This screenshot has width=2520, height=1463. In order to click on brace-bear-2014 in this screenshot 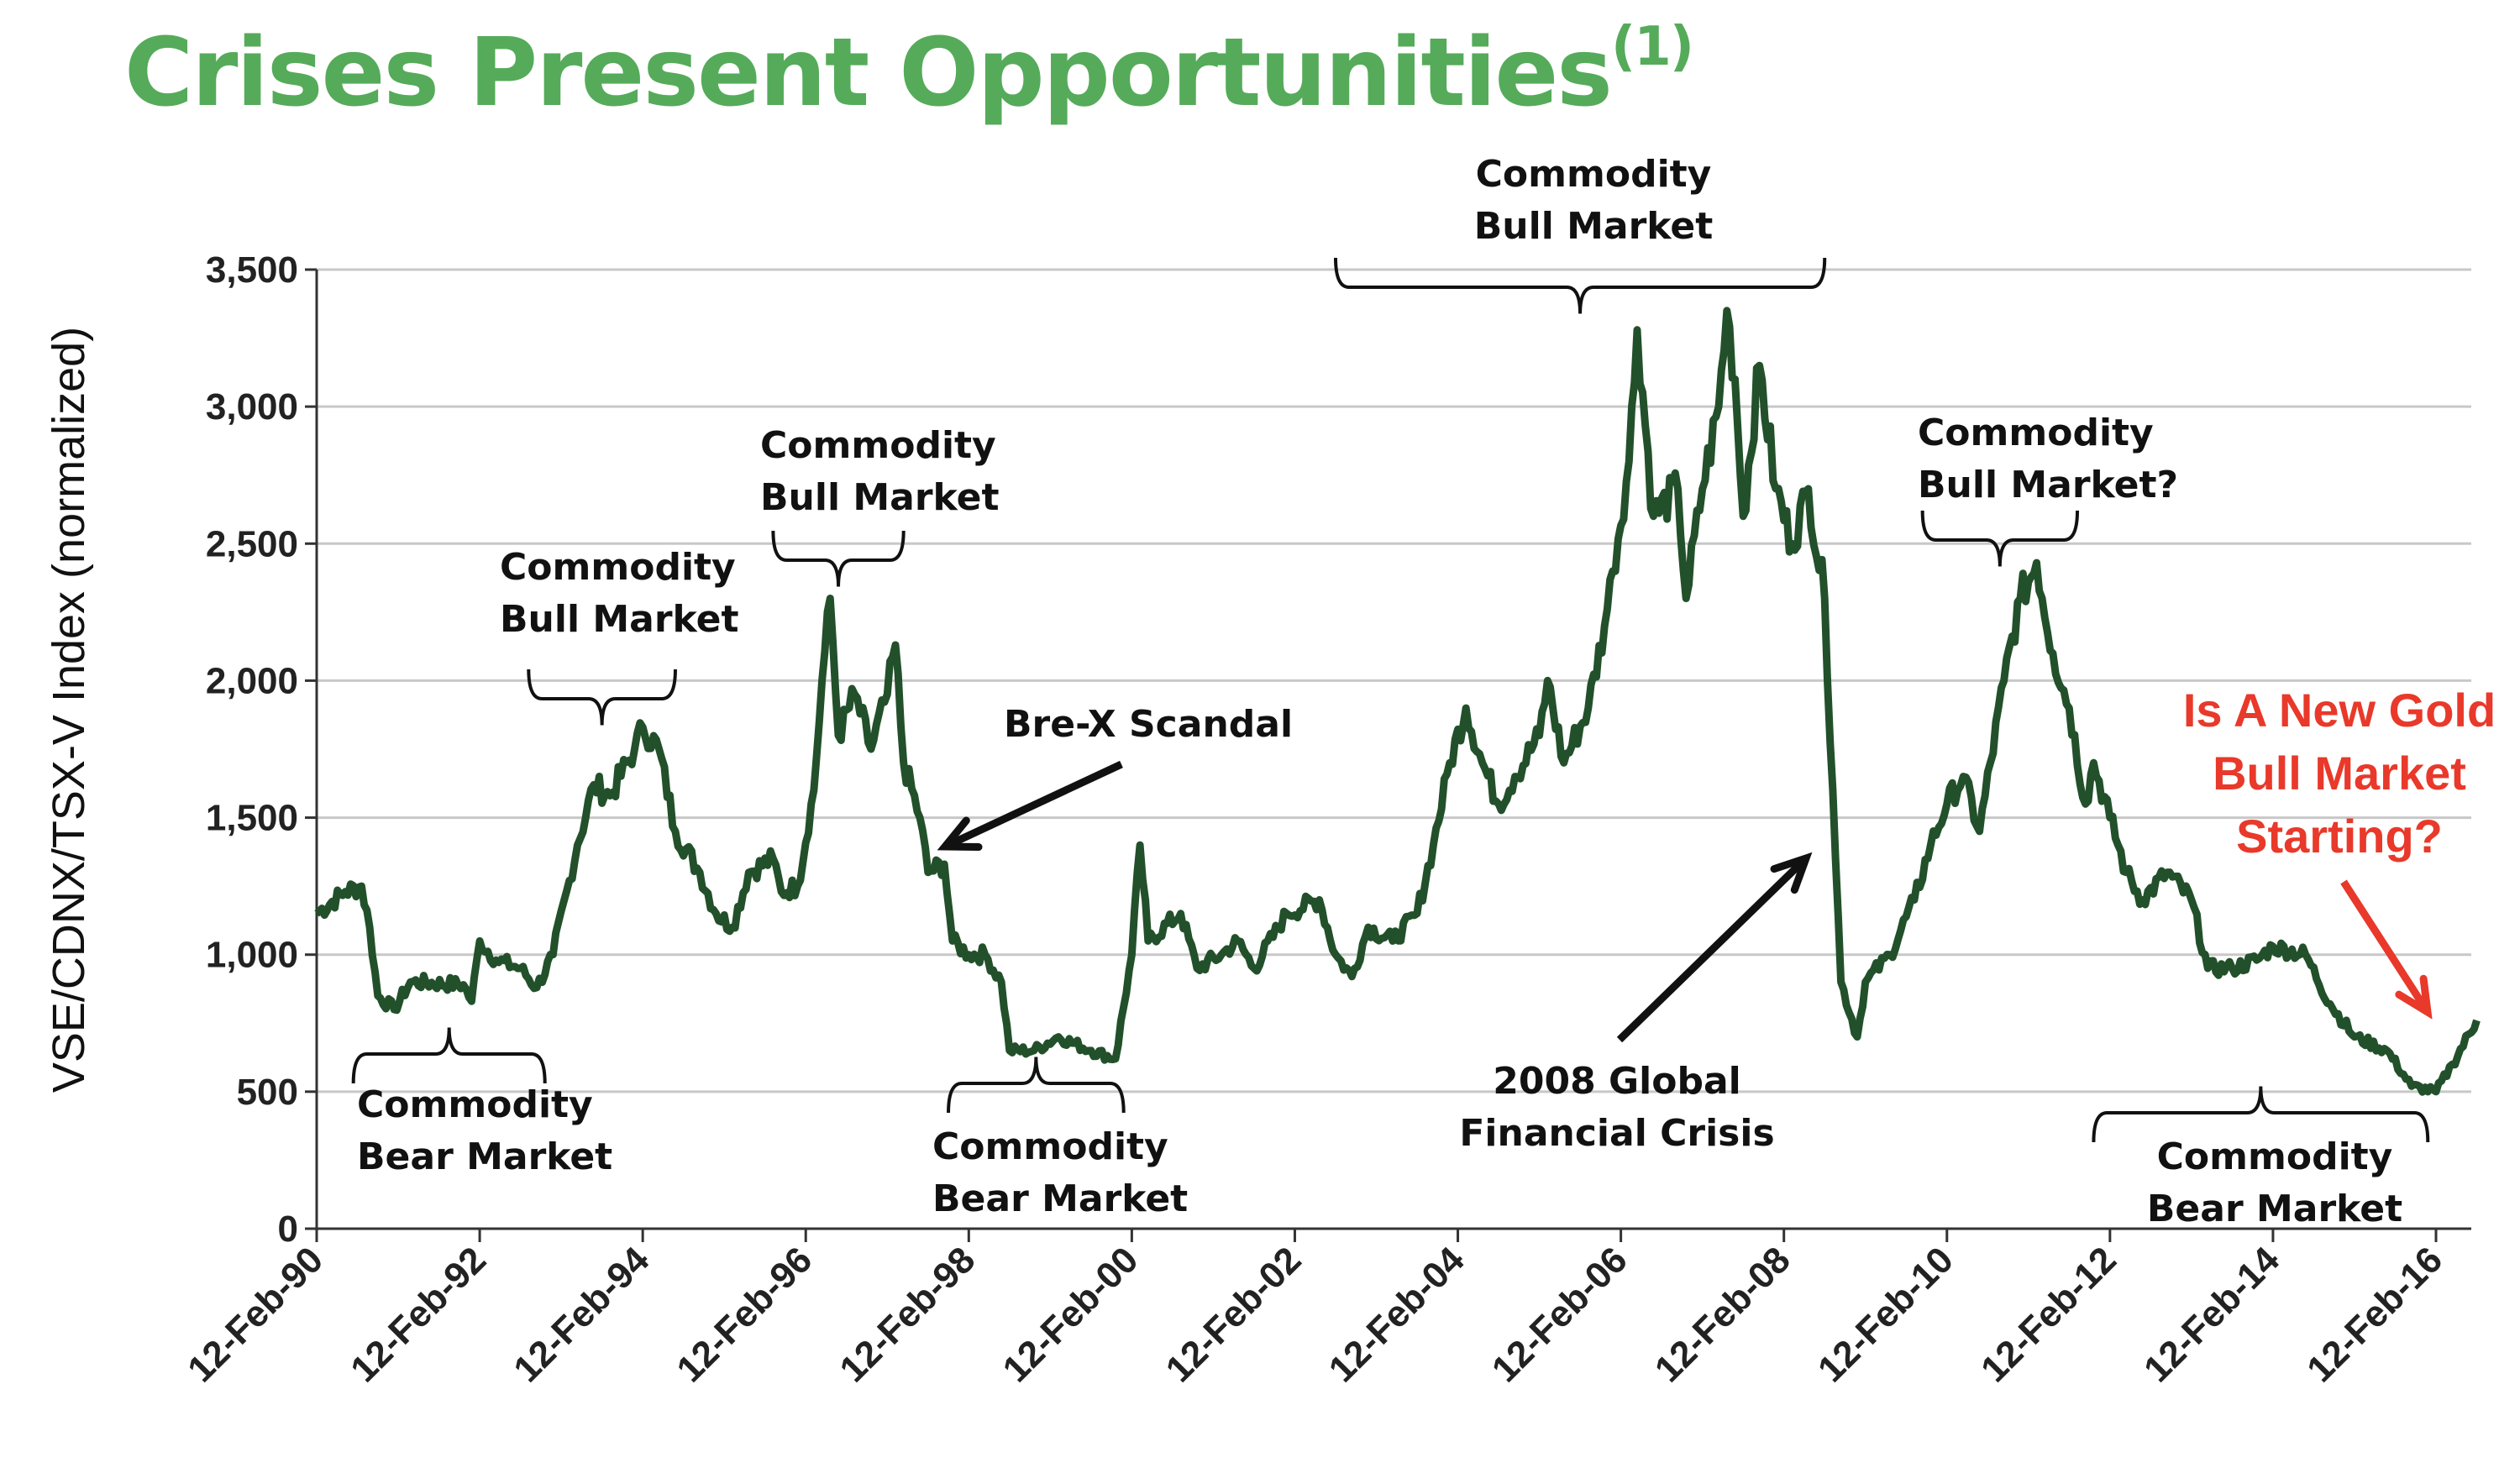, I will do `click(2261, 1114)`.